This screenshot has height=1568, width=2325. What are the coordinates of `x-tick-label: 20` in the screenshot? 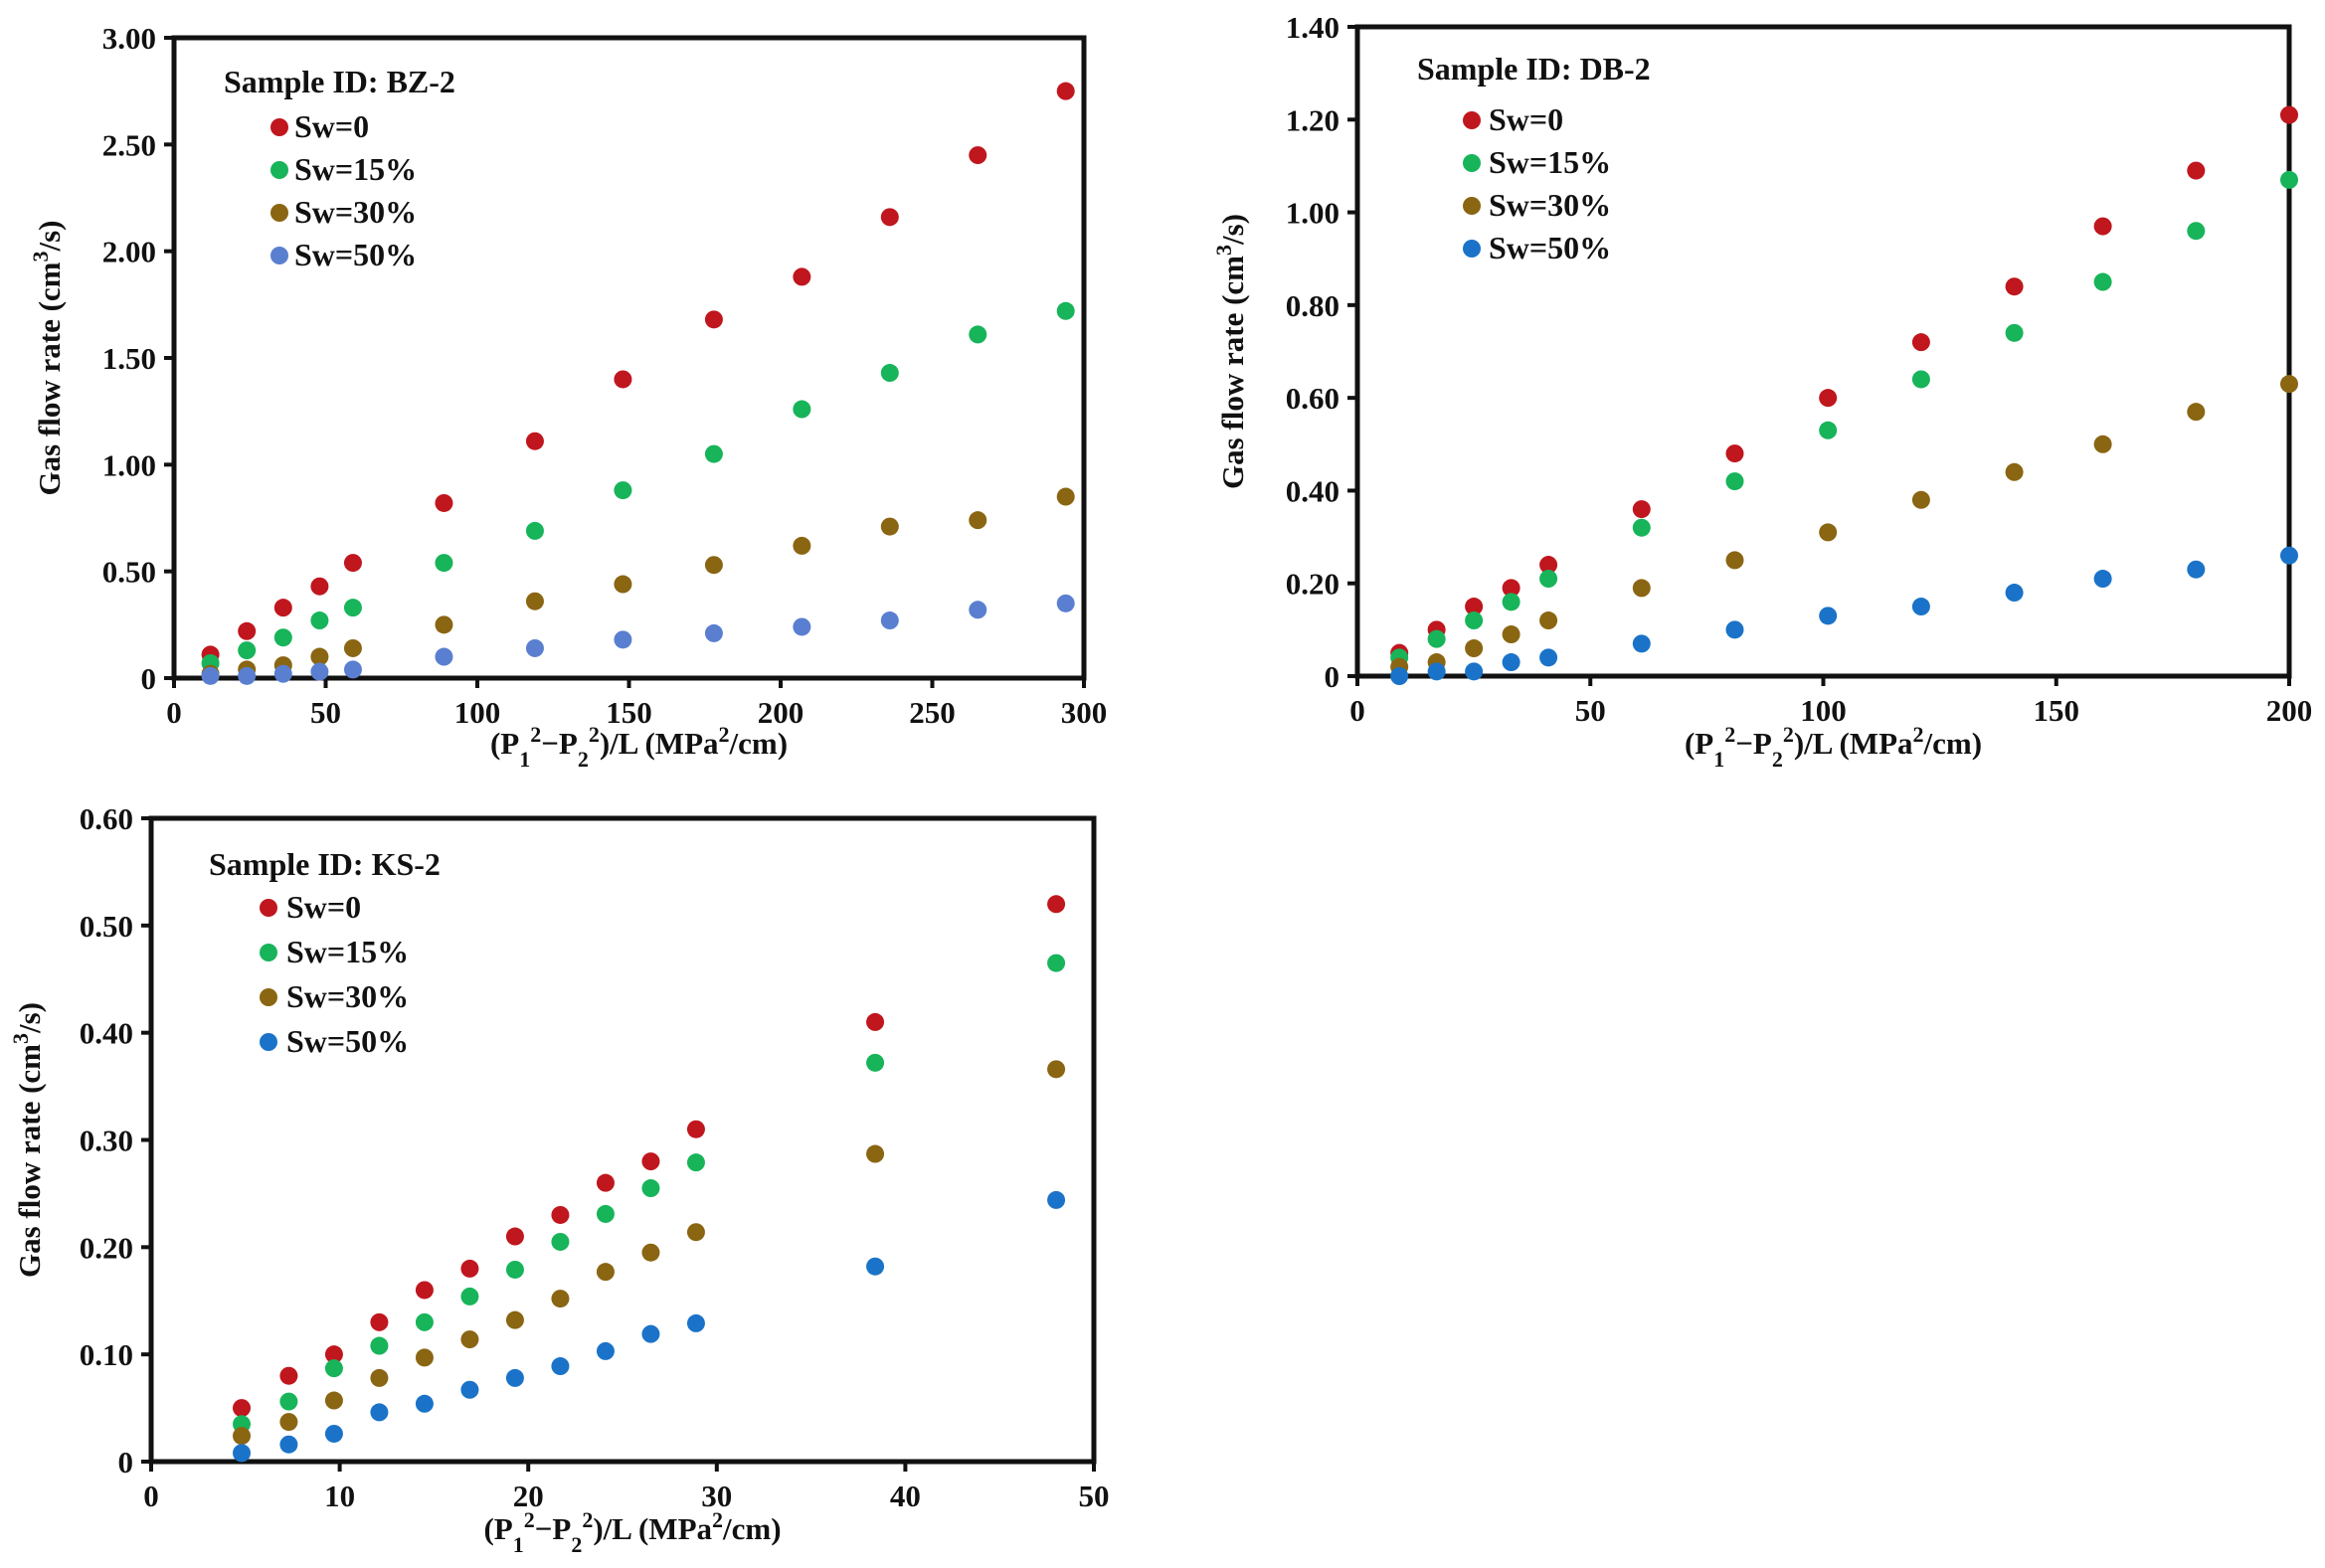 It's located at (528, 1496).